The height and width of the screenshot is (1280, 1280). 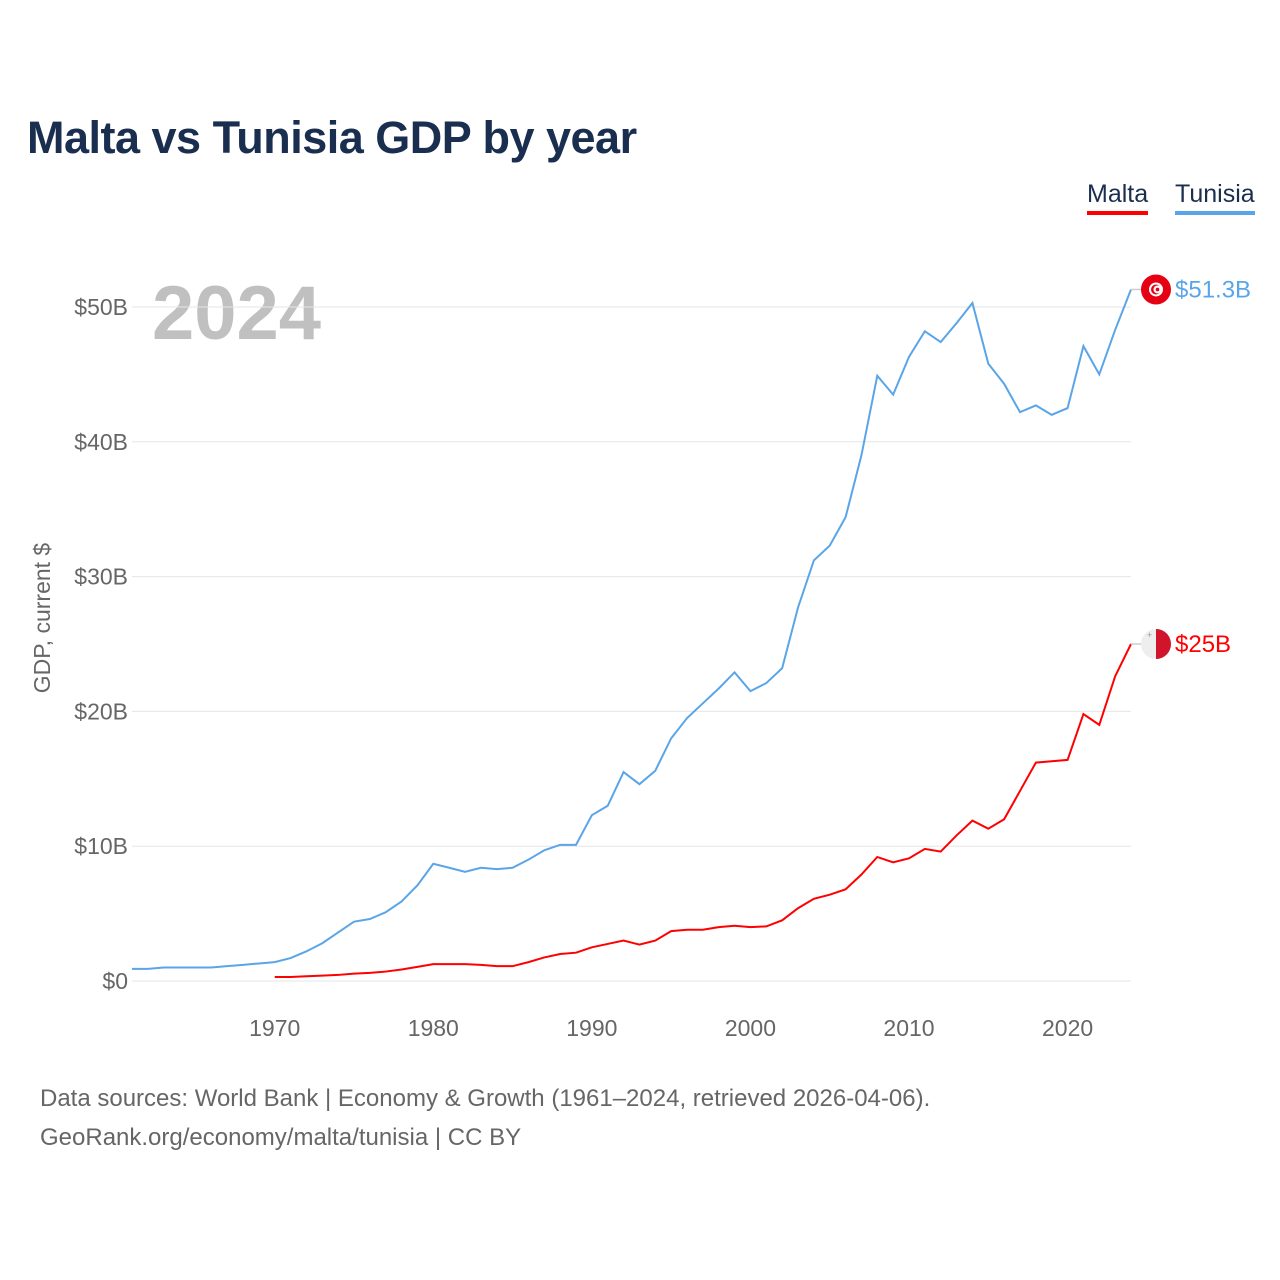 What do you see at coordinates (1118, 197) in the screenshot?
I see `legend-malta: Malta` at bounding box center [1118, 197].